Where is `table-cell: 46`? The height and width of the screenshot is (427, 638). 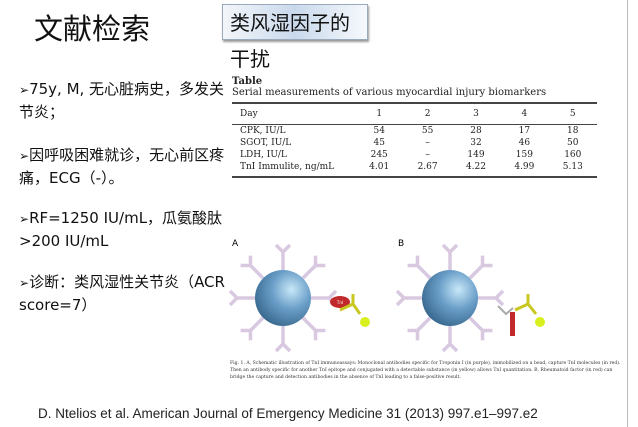 table-cell: 46 is located at coordinates (524, 143).